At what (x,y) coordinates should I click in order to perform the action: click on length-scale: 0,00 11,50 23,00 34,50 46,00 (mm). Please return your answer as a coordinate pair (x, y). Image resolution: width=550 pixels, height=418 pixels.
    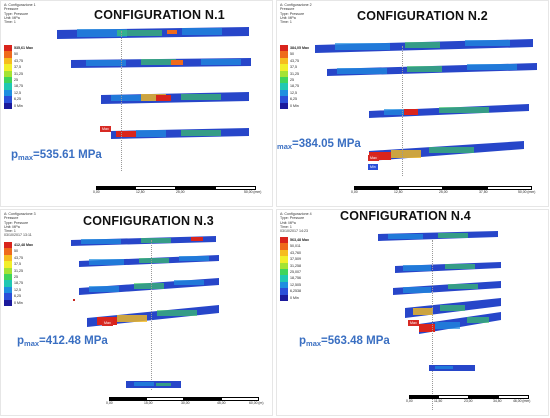
    Looking at the image, I should click on (468, 400).